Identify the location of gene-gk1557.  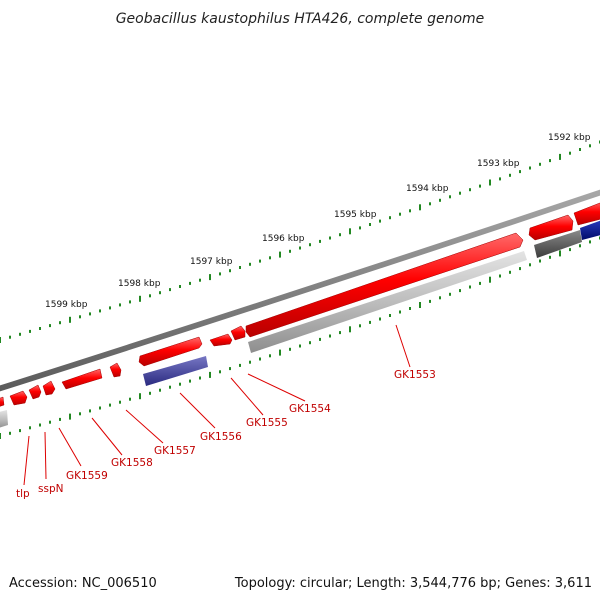
(115, 370).